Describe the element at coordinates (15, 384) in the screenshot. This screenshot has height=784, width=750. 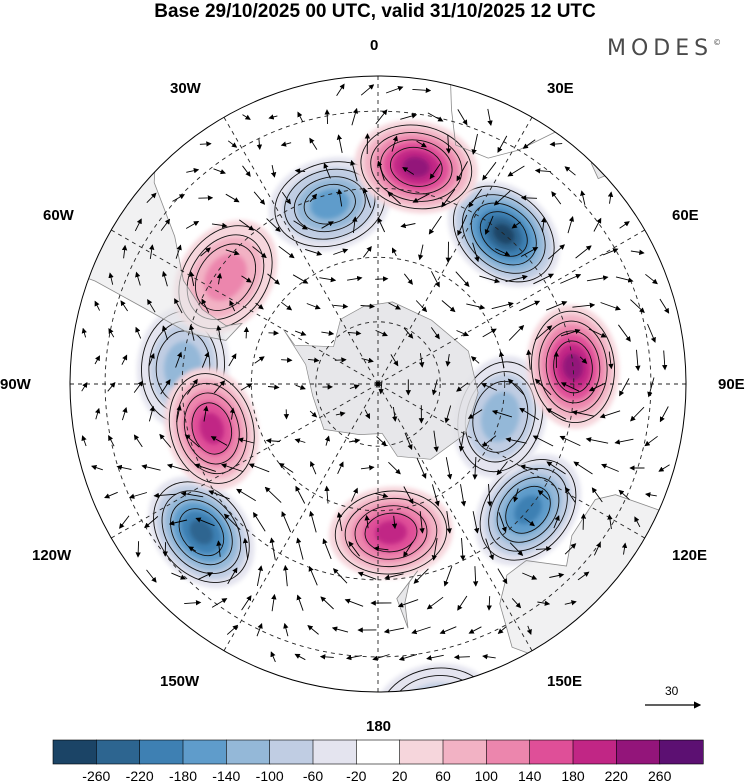
I see `lon-label-90w: 90W` at that location.